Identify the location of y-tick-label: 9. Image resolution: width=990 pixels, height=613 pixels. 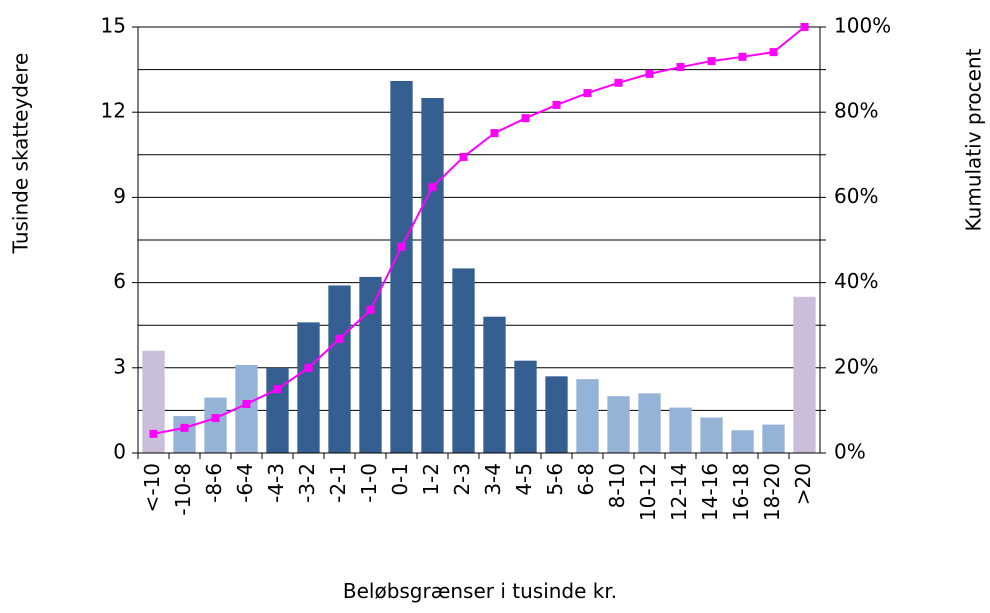
(119, 196).